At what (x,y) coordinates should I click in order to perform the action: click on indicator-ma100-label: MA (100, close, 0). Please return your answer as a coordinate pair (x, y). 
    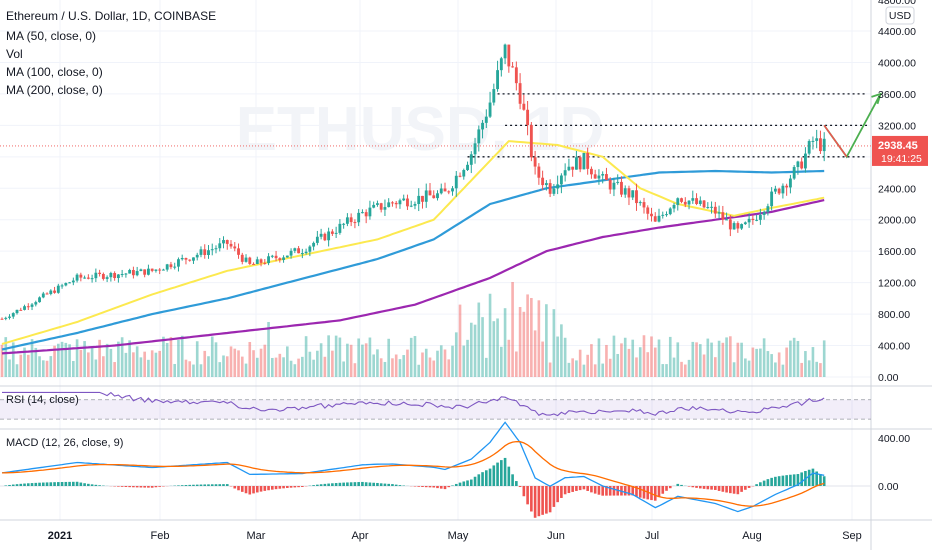
    Looking at the image, I should click on (54, 72).